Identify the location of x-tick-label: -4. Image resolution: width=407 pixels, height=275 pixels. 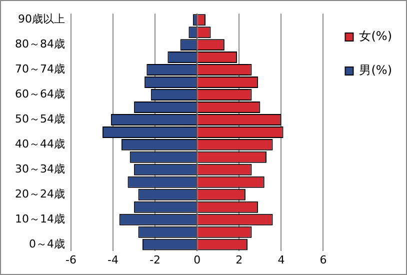
(113, 259).